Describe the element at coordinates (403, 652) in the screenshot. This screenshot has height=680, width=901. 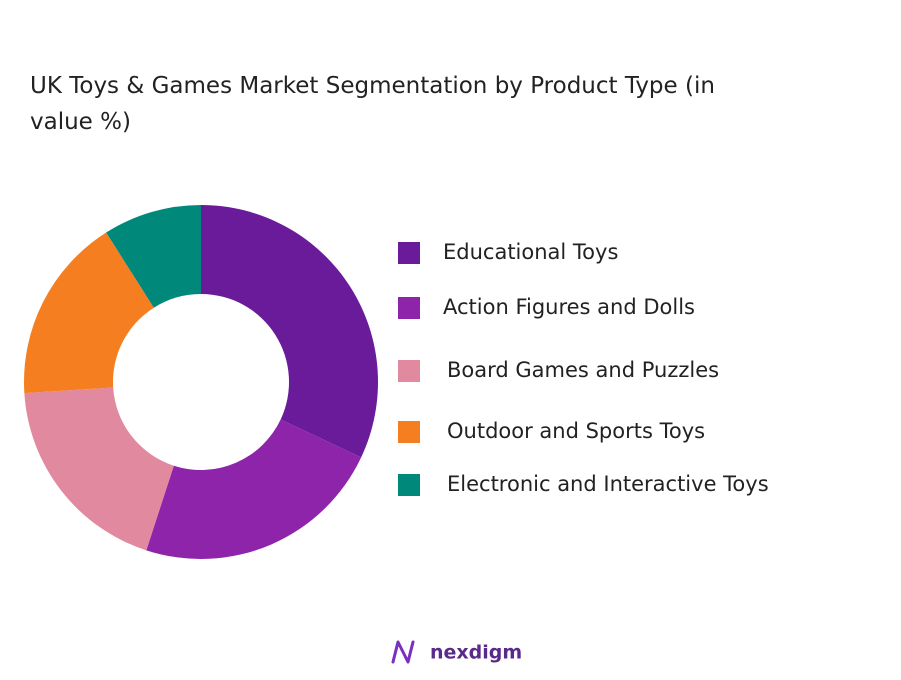
I see `logo-icon` at that location.